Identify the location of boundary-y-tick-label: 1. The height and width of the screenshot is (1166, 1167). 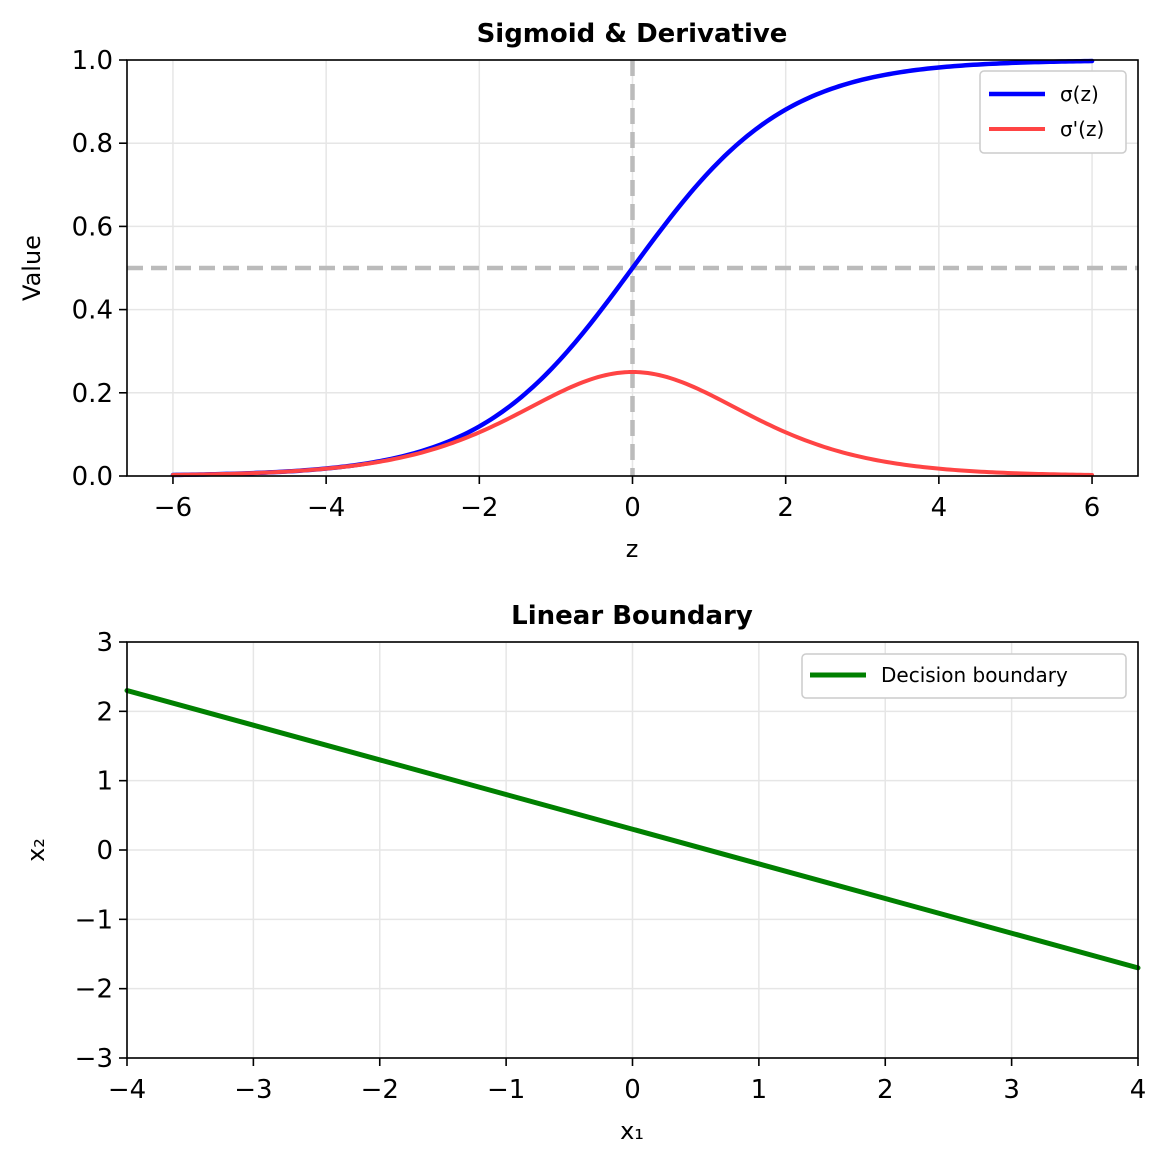
(104, 782).